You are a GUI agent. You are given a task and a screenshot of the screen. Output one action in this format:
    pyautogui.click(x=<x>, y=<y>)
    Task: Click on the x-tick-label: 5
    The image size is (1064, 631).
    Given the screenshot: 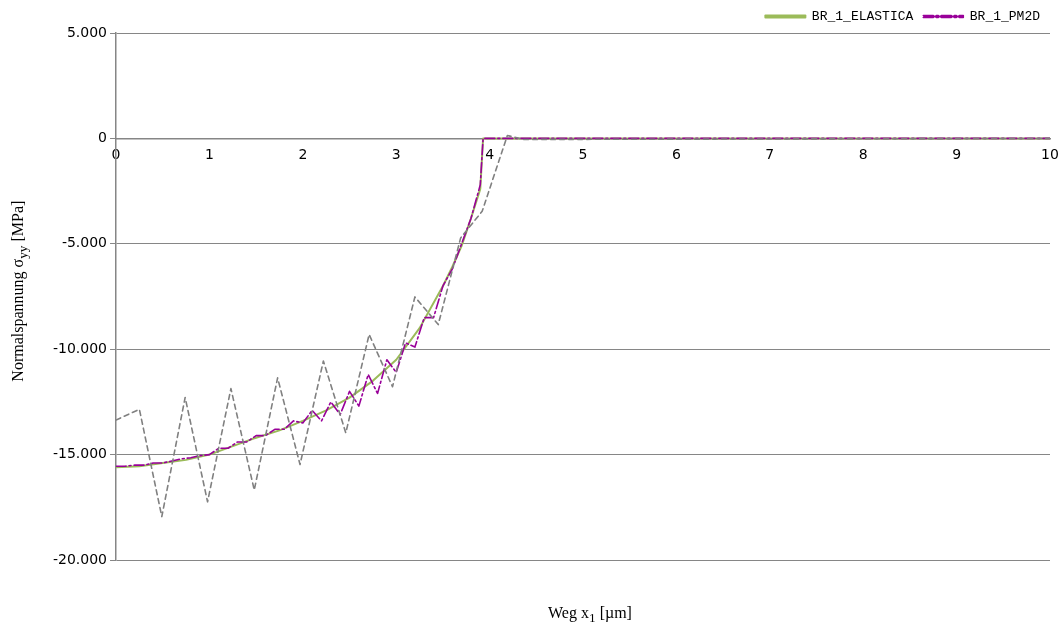 What is the action you would take?
    pyautogui.click(x=583, y=154)
    